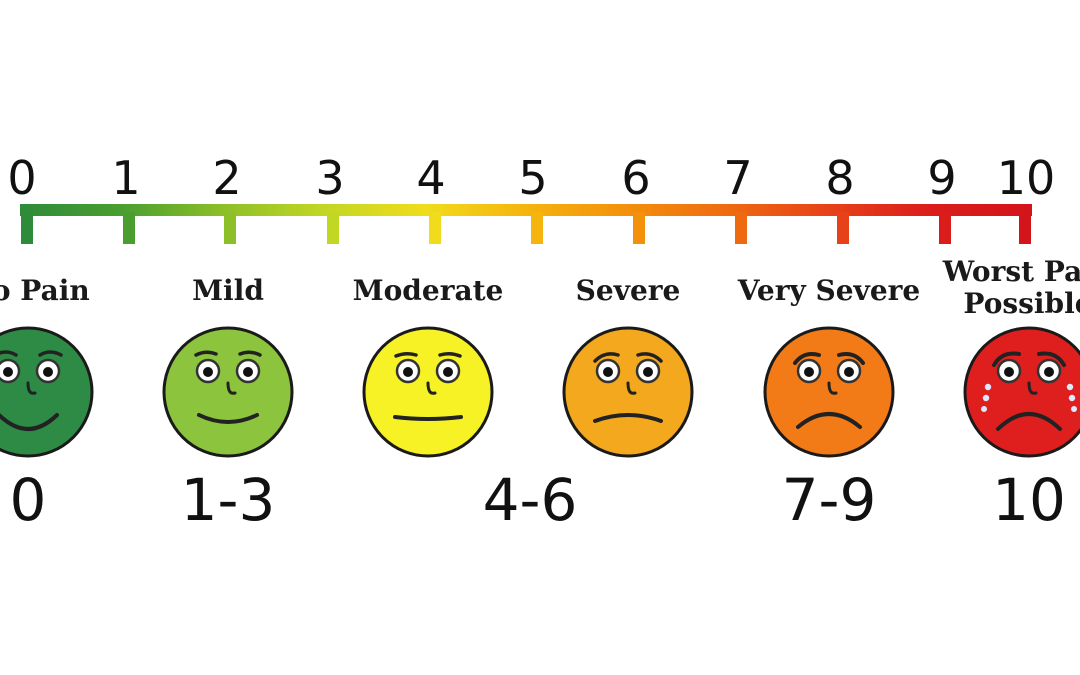 This screenshot has height=675, width=1080. I want to click on worst-pain-line-1: Worst Pain, so click(1011, 271).